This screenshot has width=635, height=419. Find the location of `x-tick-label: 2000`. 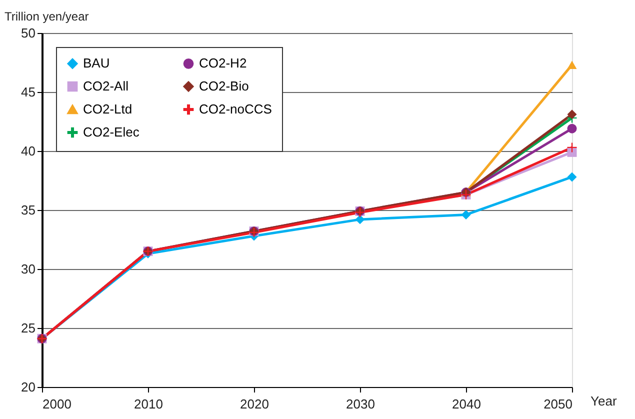

x-tick-label: 2000 is located at coordinates (57, 404).